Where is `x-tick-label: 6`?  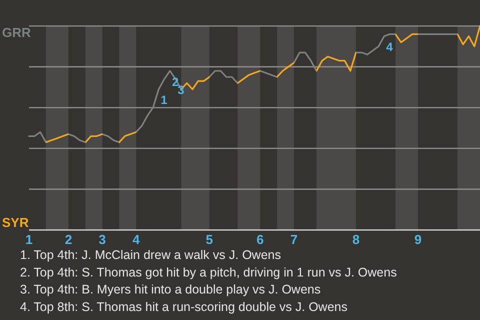
x-tick-label: 6 is located at coordinates (260, 239).